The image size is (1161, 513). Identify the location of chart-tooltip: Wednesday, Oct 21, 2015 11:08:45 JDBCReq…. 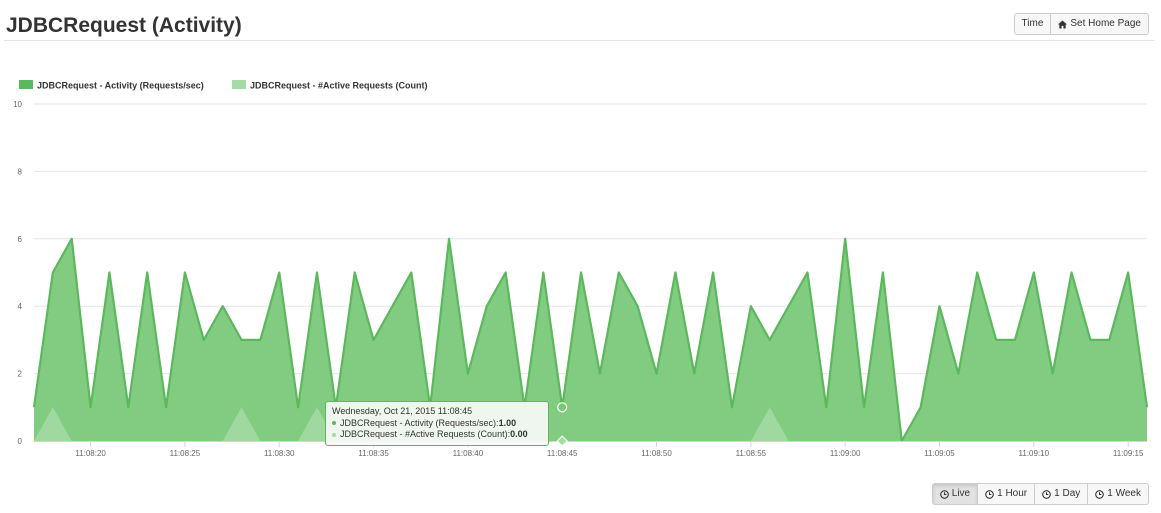
(437, 423).